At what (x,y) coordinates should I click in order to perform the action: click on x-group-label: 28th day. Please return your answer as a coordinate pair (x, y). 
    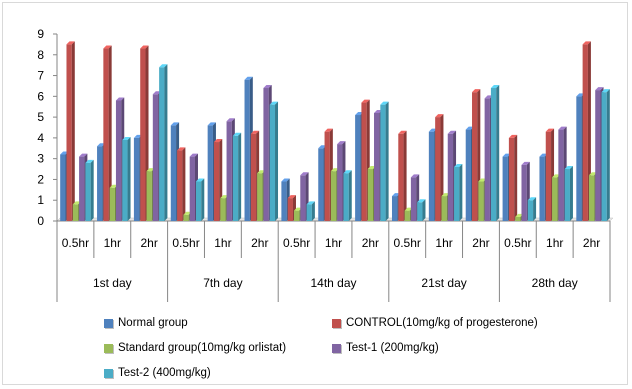
    Looking at the image, I should click on (555, 283).